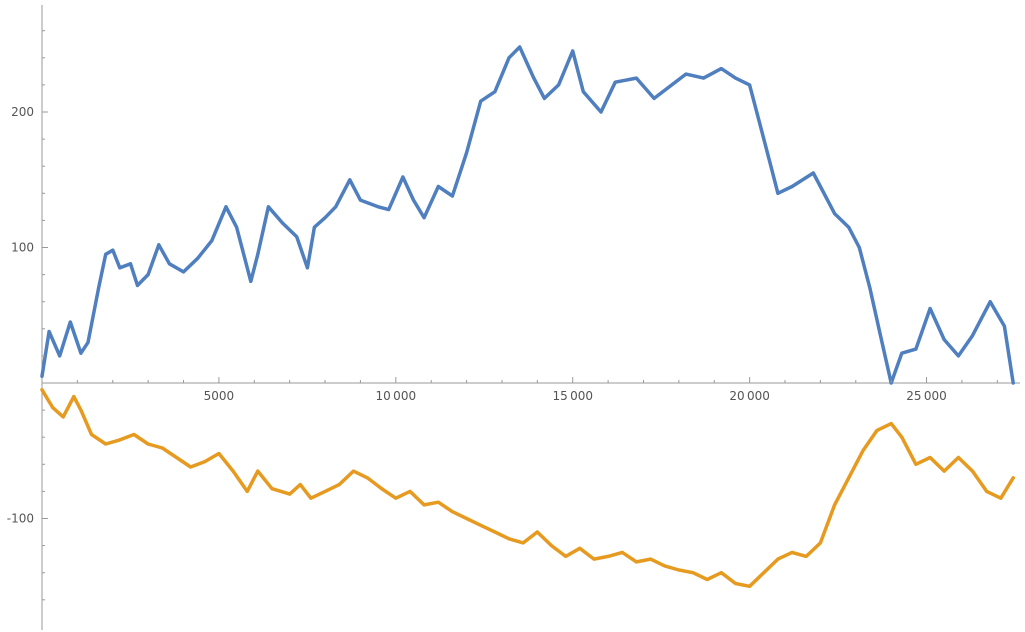 The image size is (1025, 632). What do you see at coordinates (396, 396) in the screenshot?
I see `x-tick-label: 10 000` at bounding box center [396, 396].